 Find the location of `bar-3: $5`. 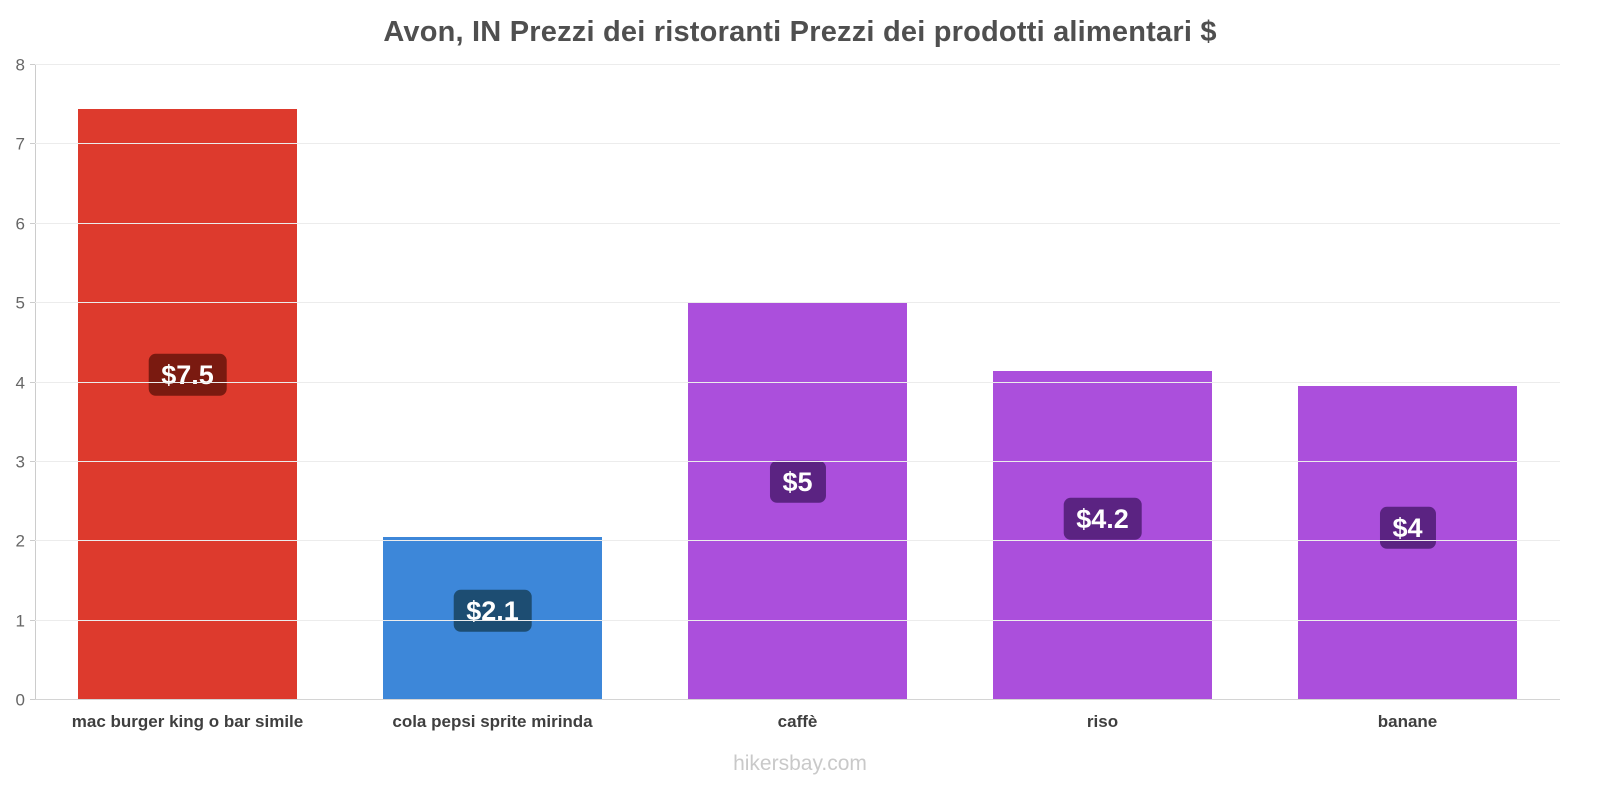

bar-3: $5 is located at coordinates (797, 501).